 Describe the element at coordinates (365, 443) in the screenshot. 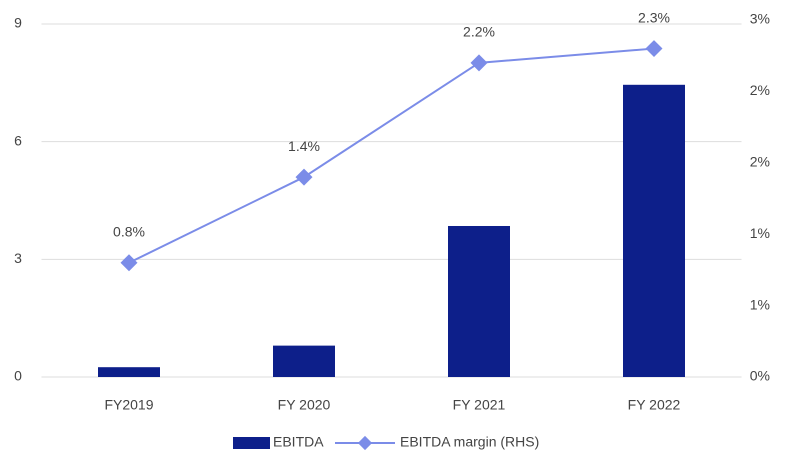

I see `legend-marker` at that location.